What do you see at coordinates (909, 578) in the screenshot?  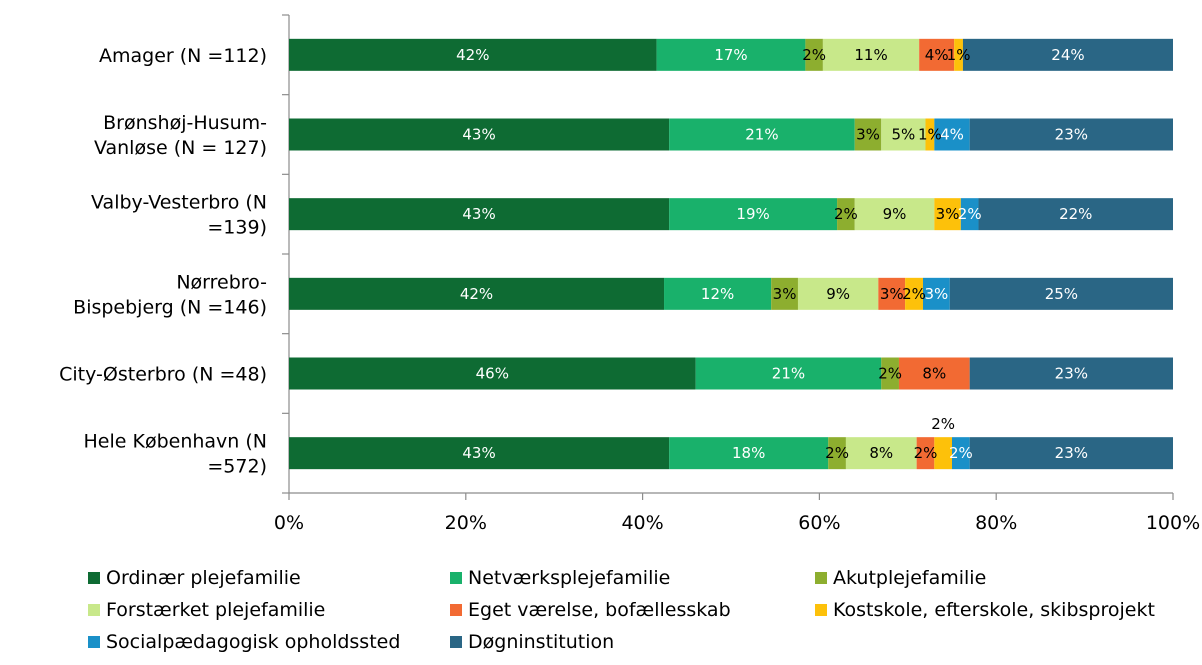 I see `legend-label: Akutplejefamilie` at bounding box center [909, 578].